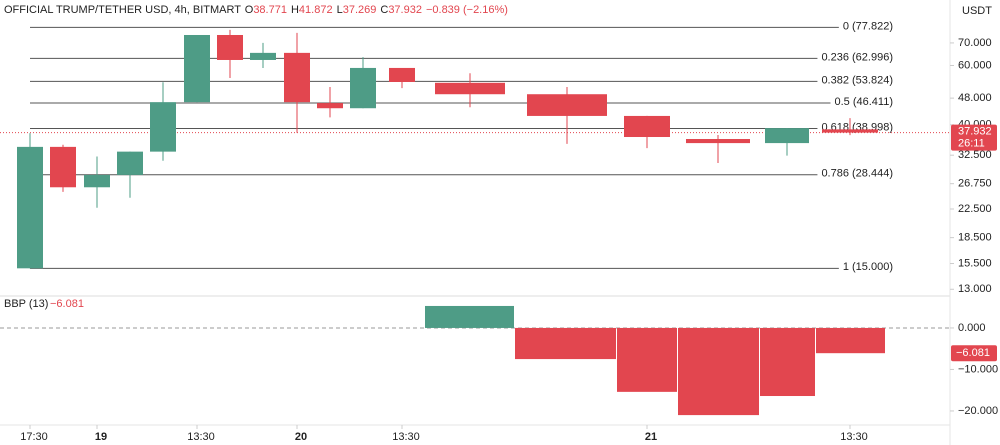  What do you see at coordinates (868, 26) in the screenshot?
I see `fib-label: 0 (77.822)` at bounding box center [868, 26].